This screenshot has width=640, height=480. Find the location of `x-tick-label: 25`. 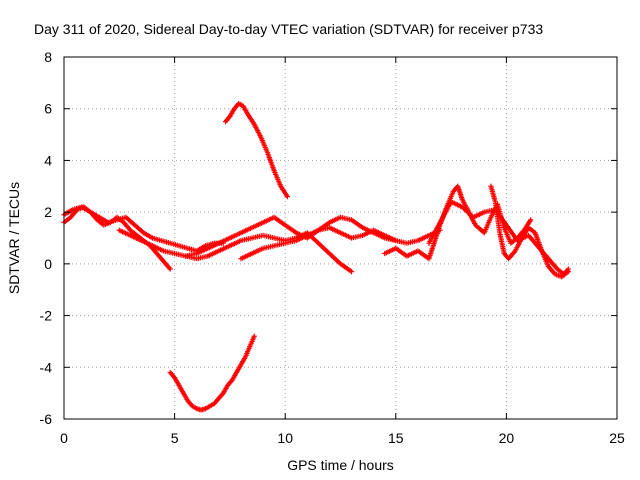

x-tick-label: 25 is located at coordinates (617, 438).